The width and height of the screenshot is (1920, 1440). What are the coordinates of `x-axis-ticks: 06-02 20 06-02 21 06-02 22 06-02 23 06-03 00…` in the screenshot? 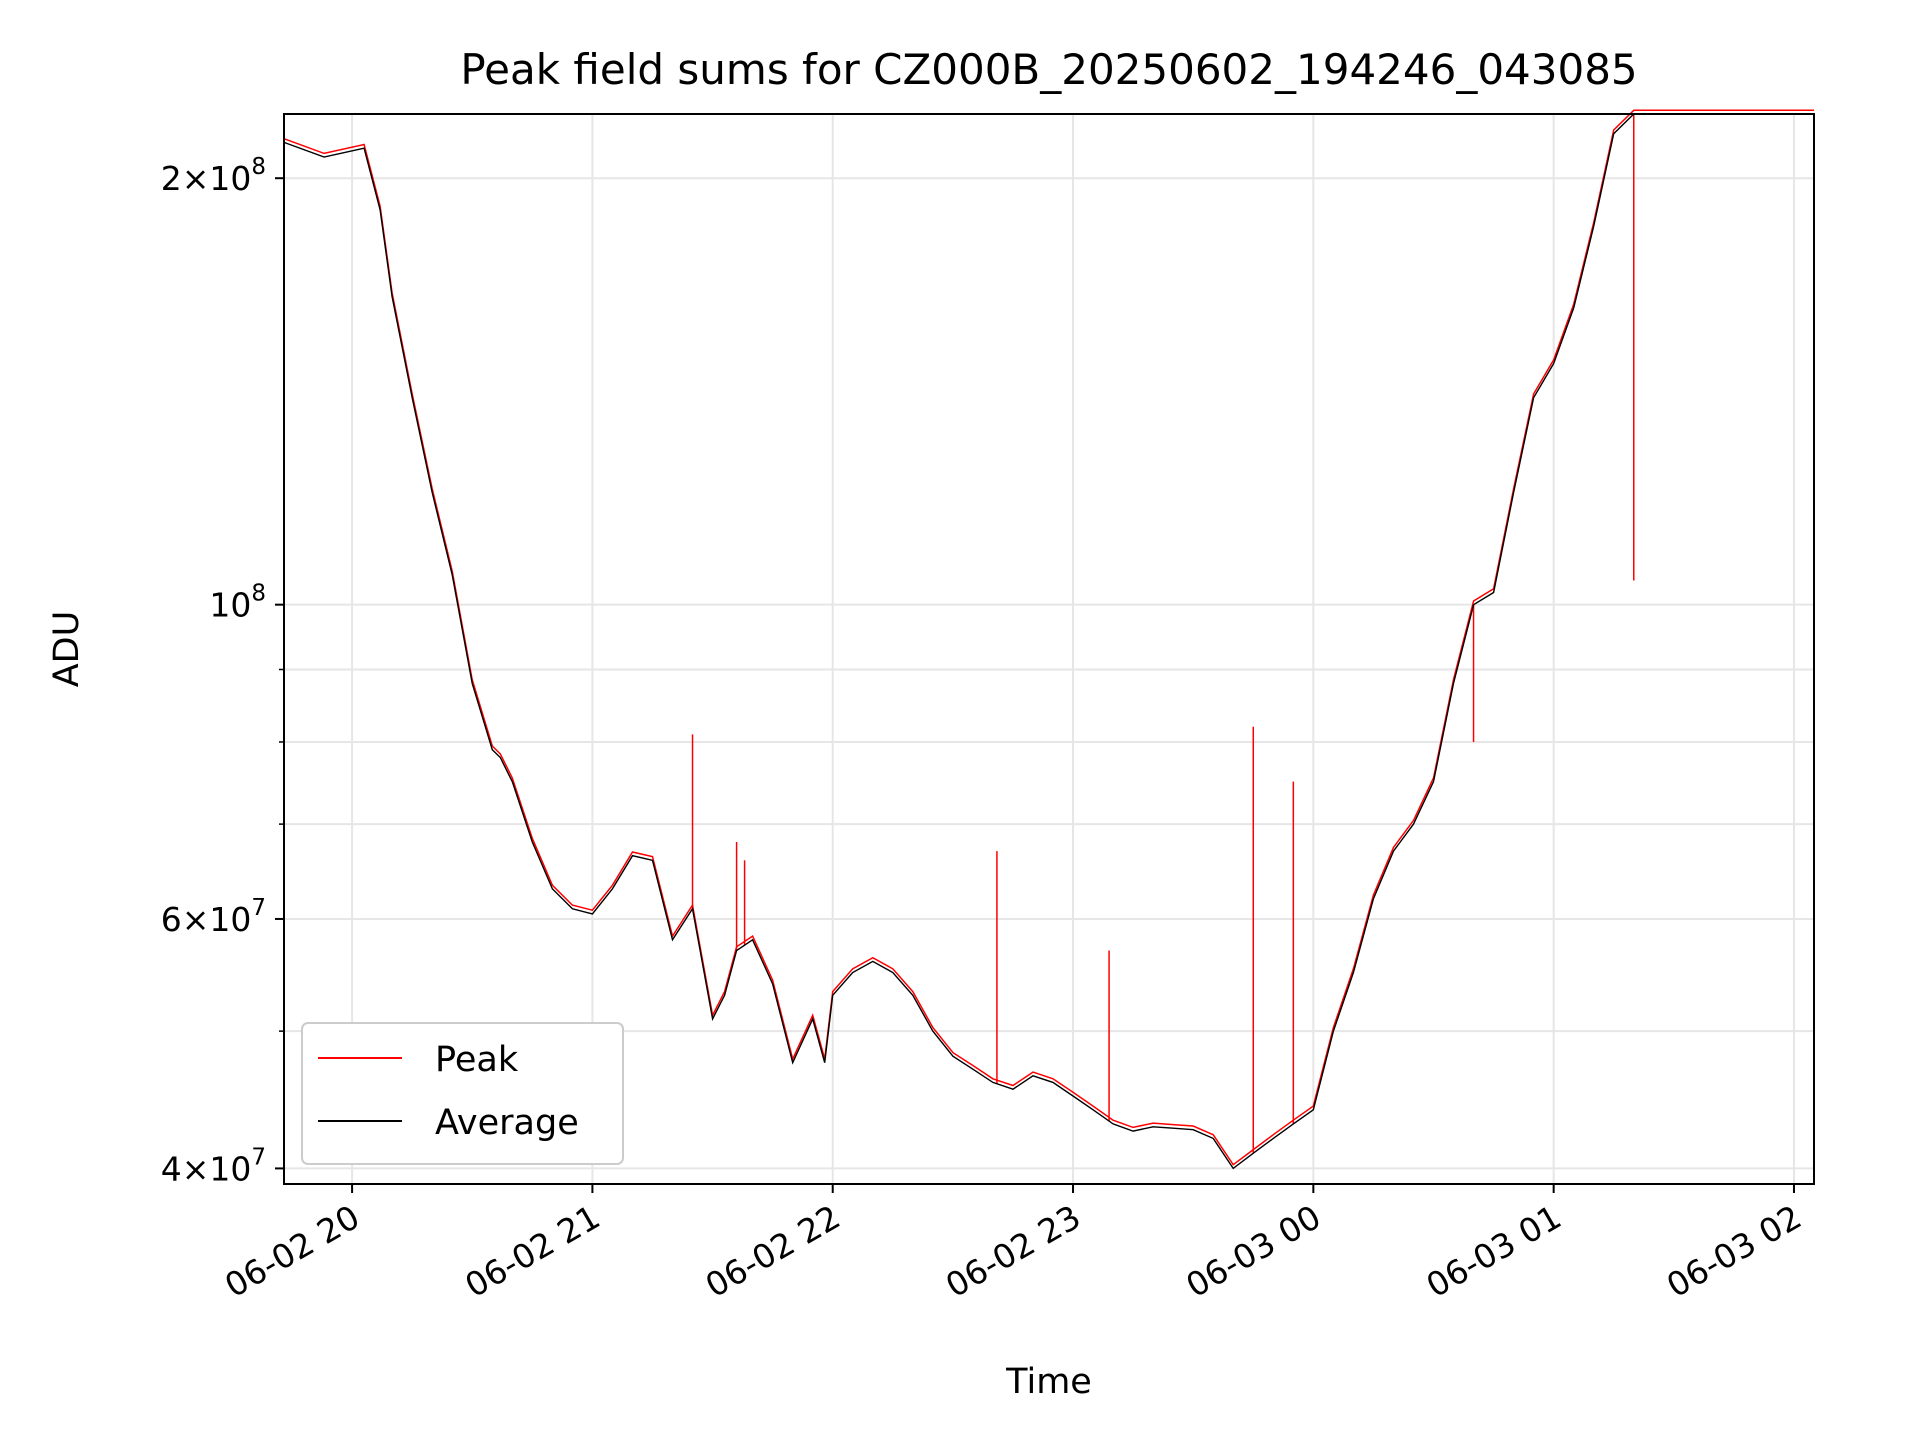 It's located at (1013, 1244).